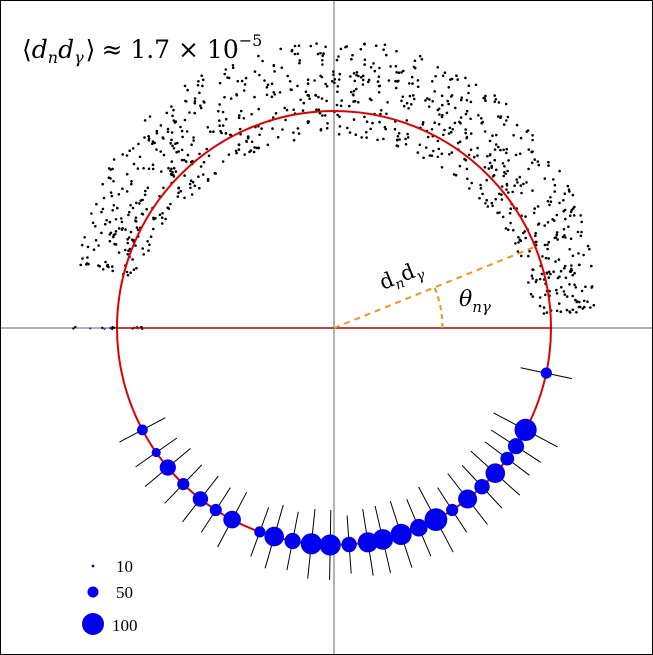 The width and height of the screenshot is (653, 655). What do you see at coordinates (27, 49) in the screenshot?
I see `avg-left-bracket: ⟨` at bounding box center [27, 49].